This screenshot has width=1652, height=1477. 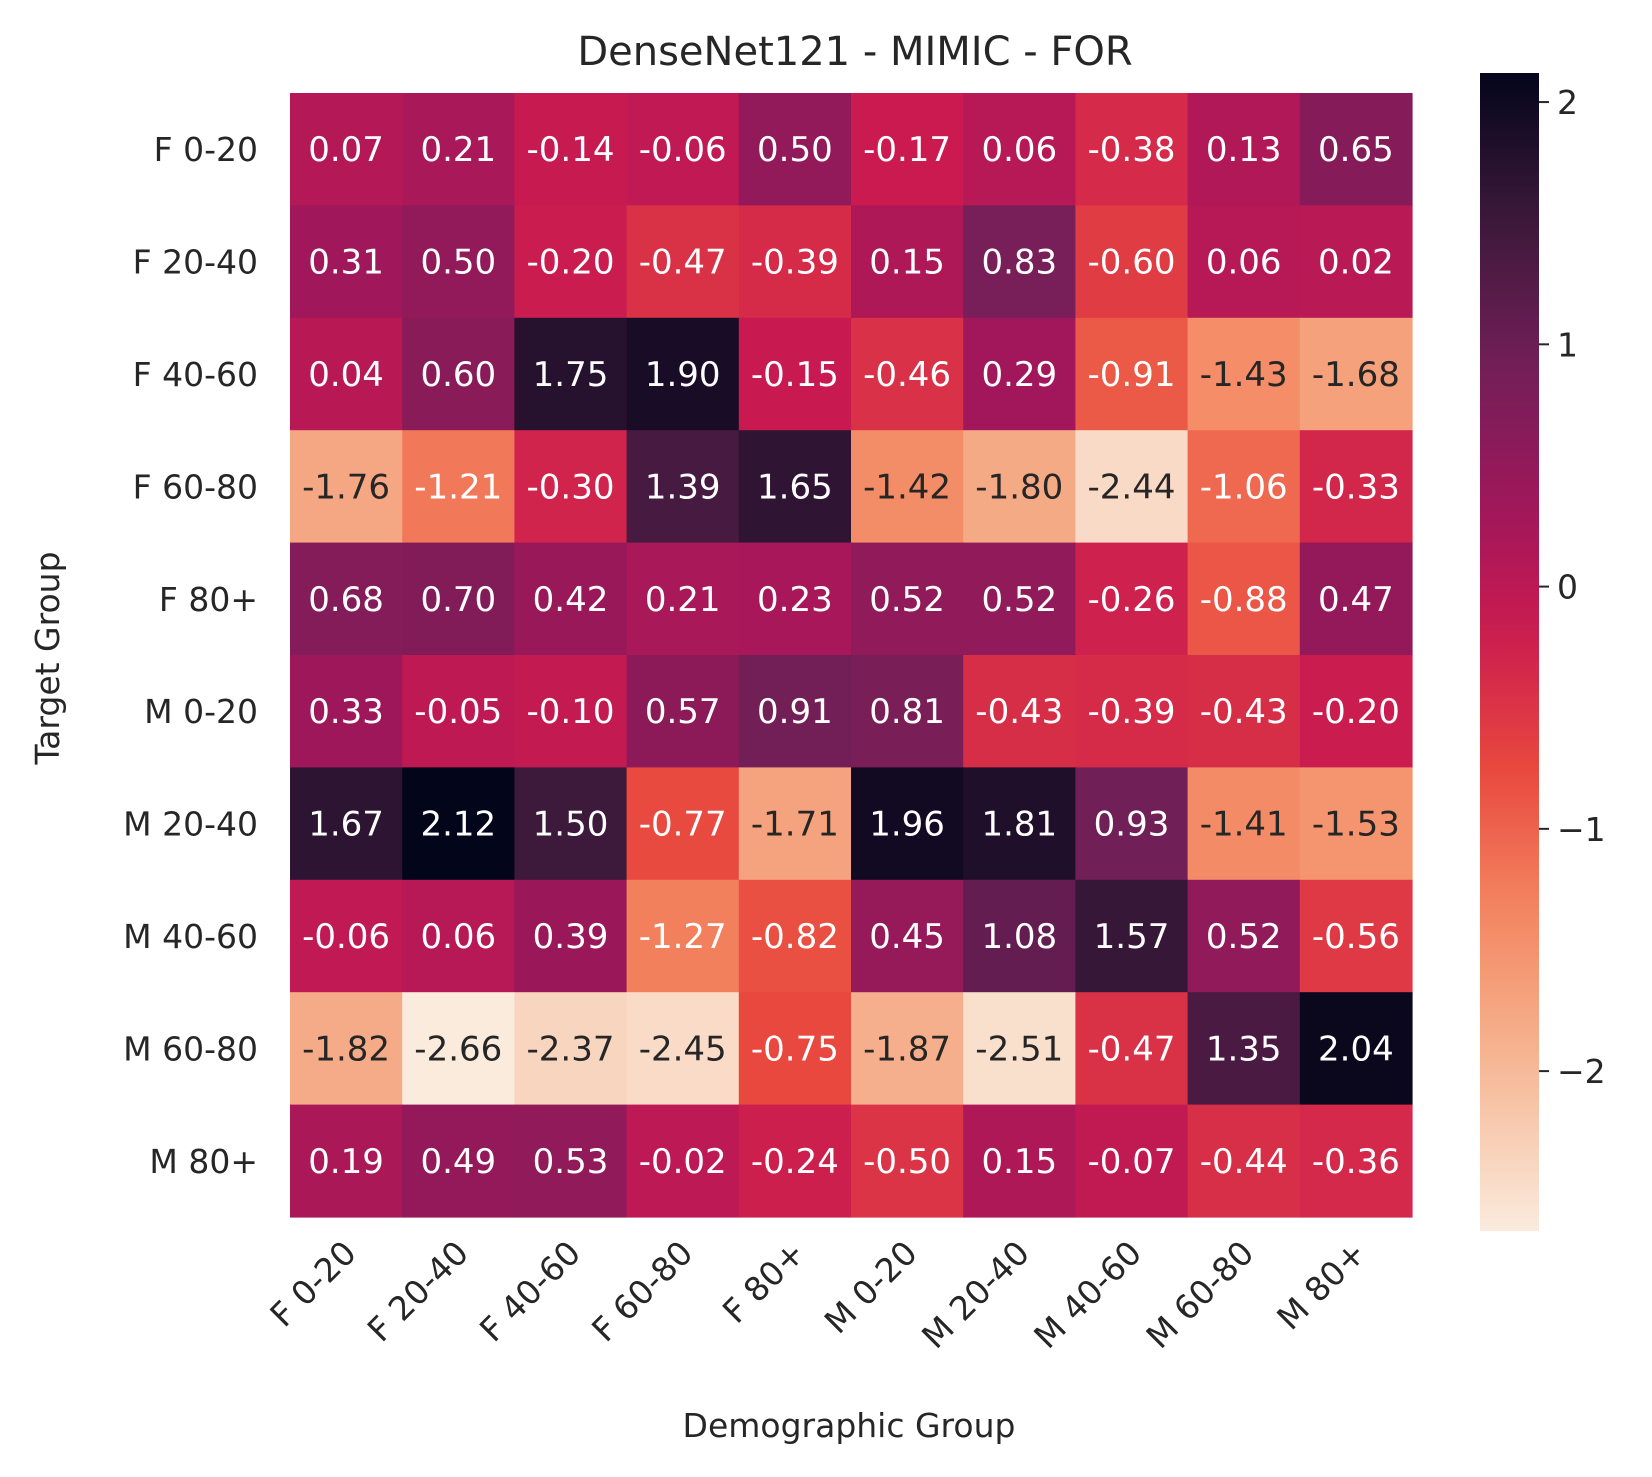 What do you see at coordinates (346, 937) in the screenshot?
I see `heatmap-cell-label: -0.06` at bounding box center [346, 937].